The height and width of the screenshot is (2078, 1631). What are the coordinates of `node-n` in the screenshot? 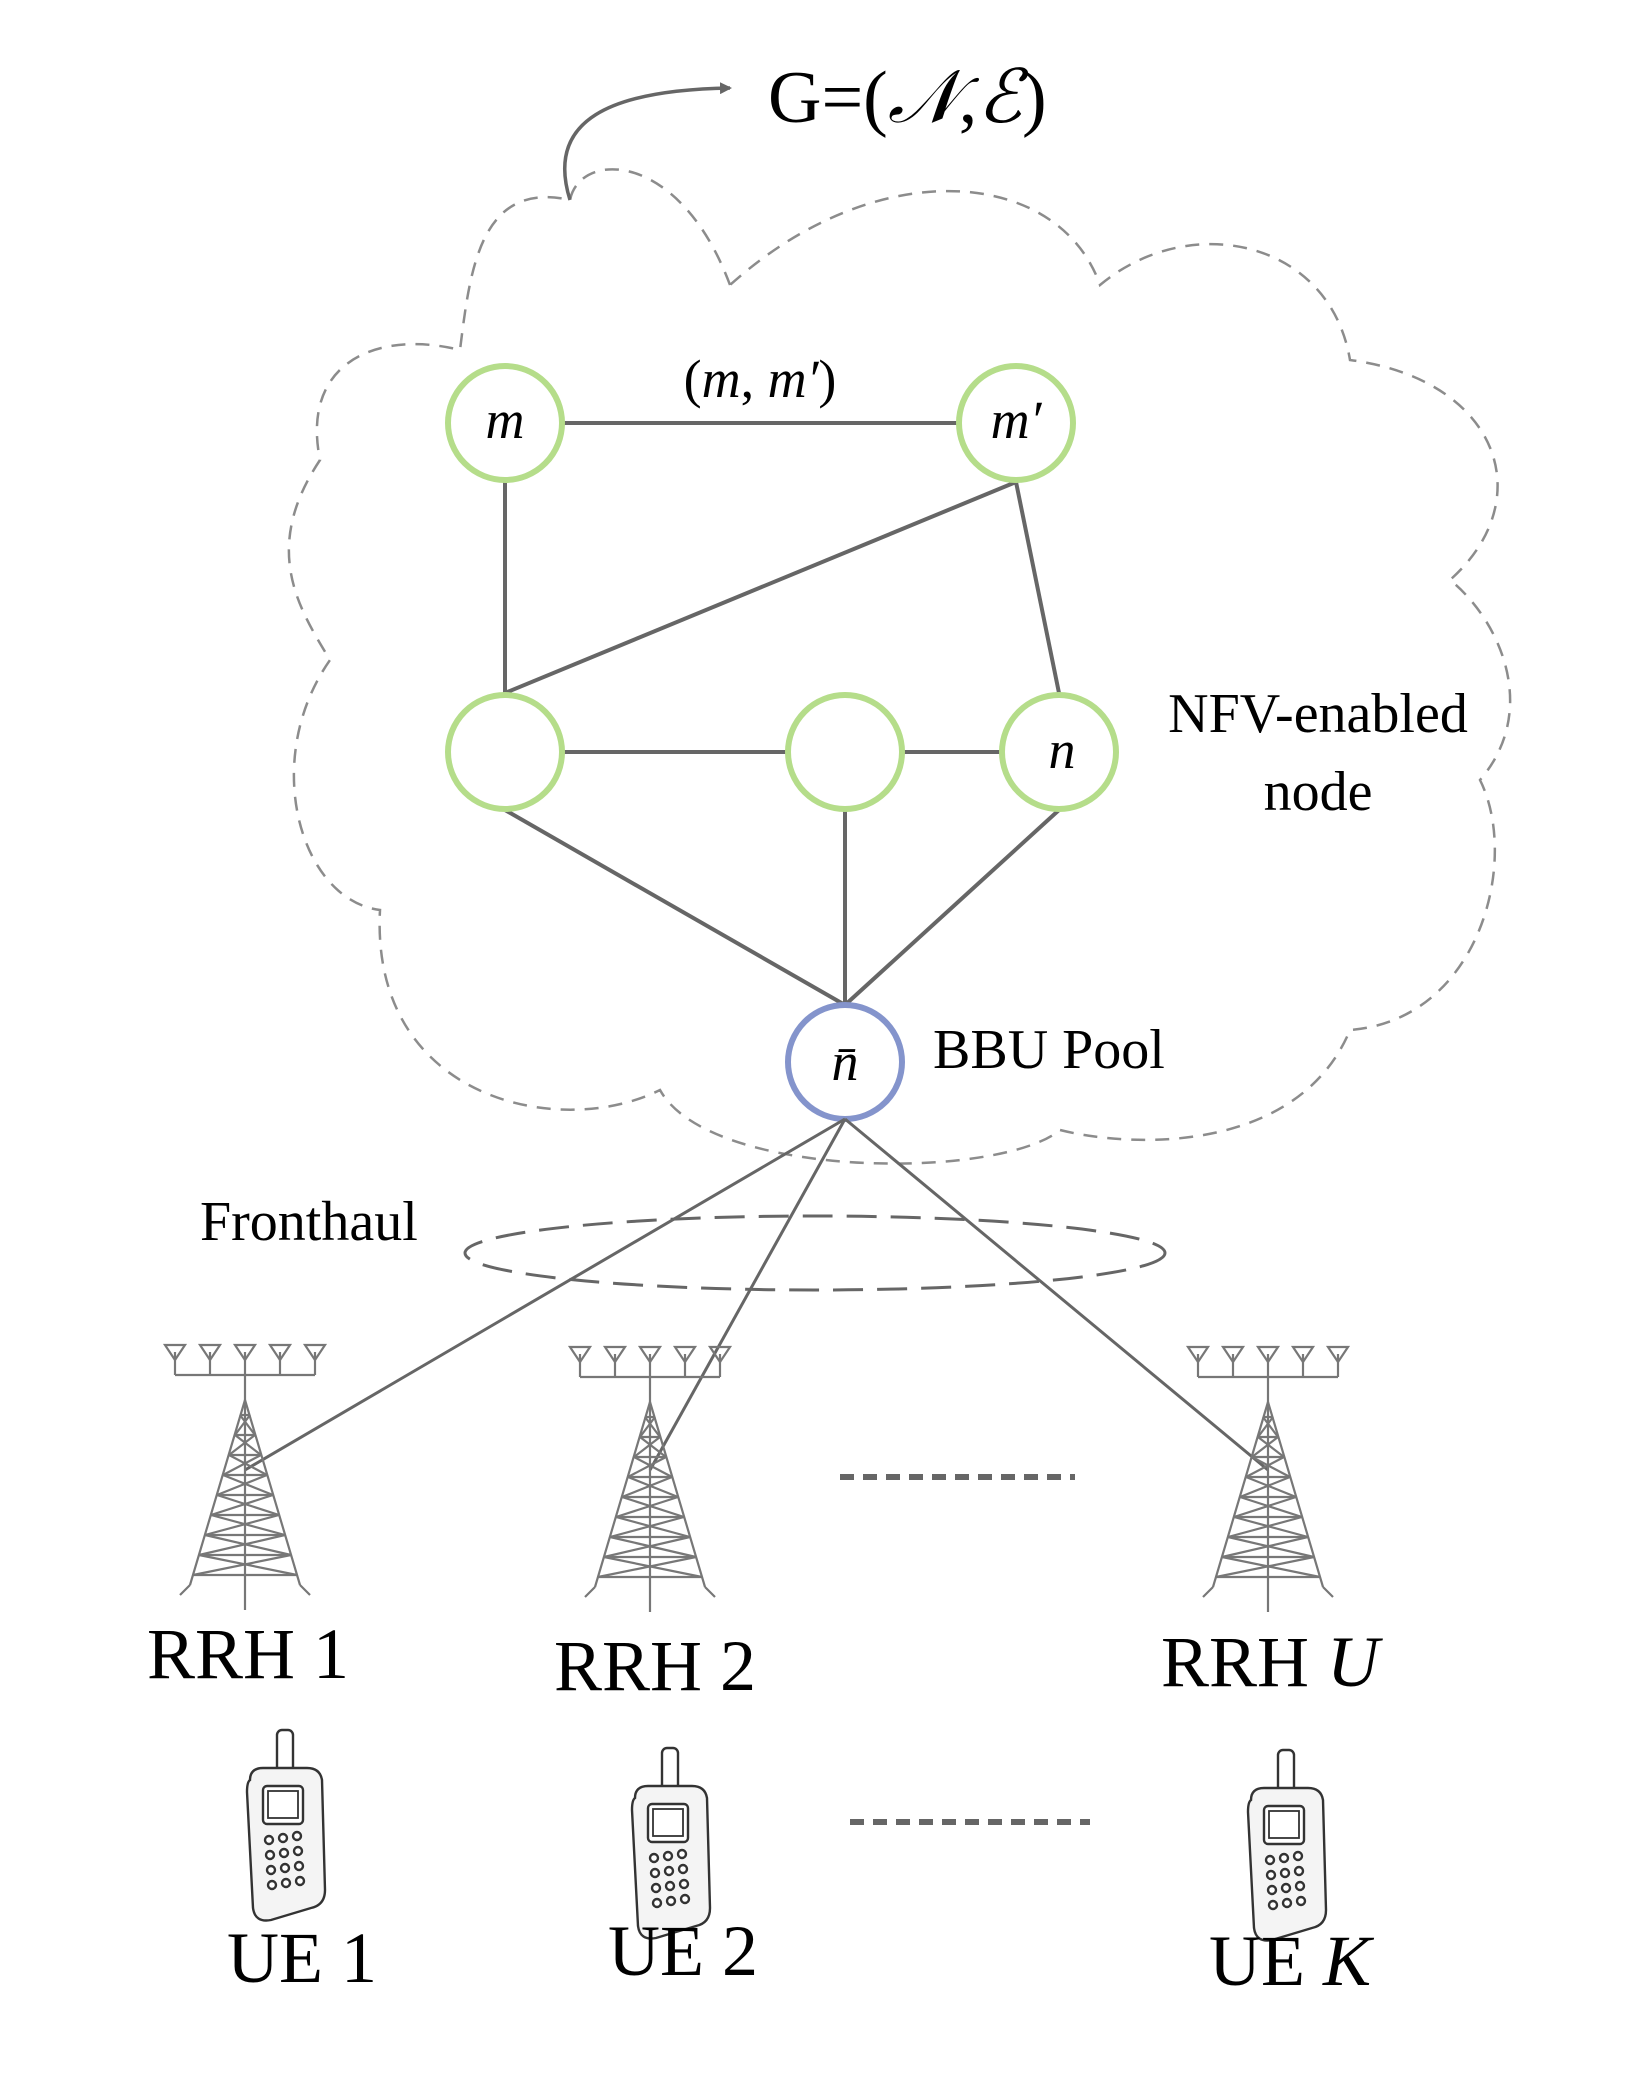 It's located at (1059, 752).